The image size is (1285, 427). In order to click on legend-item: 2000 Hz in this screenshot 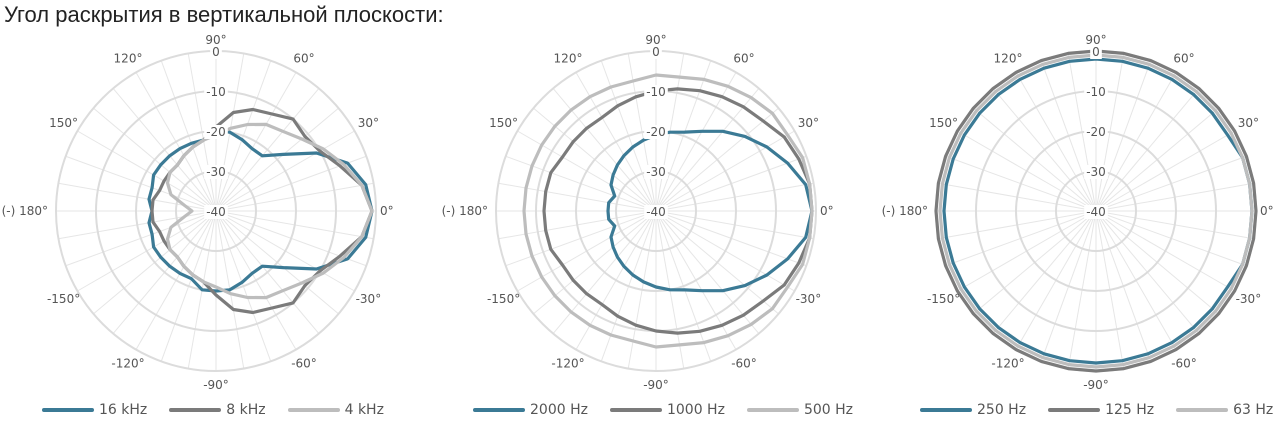, I will do `click(530, 410)`.